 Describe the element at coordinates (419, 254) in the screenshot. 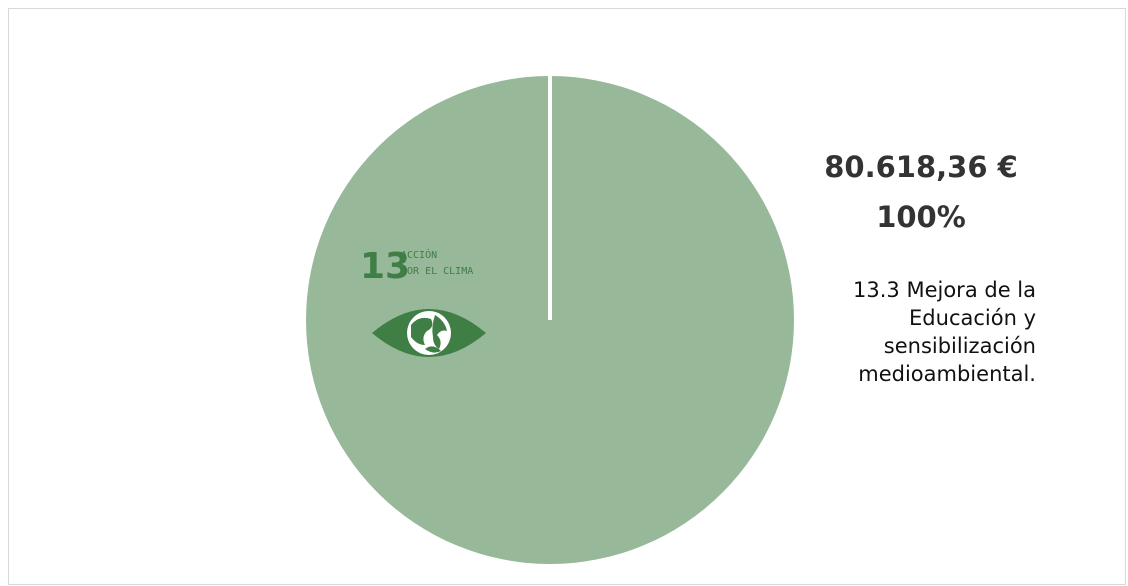

I see `sdg-title-line1: ACCIÓN` at that location.